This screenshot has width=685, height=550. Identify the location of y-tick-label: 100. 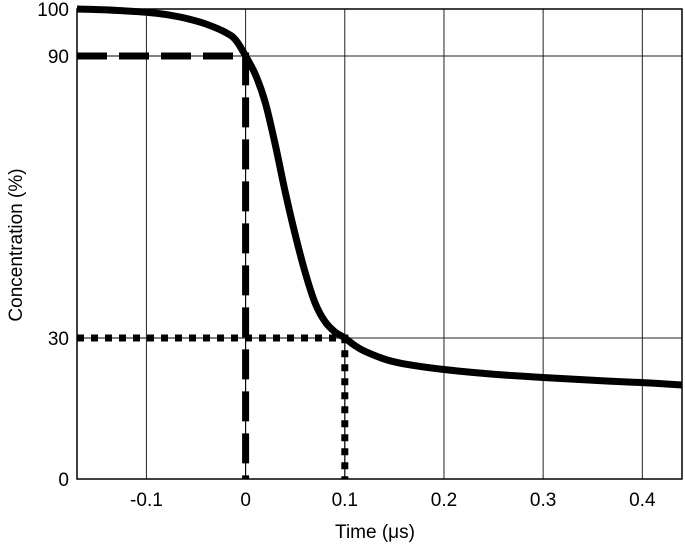
(53, 10).